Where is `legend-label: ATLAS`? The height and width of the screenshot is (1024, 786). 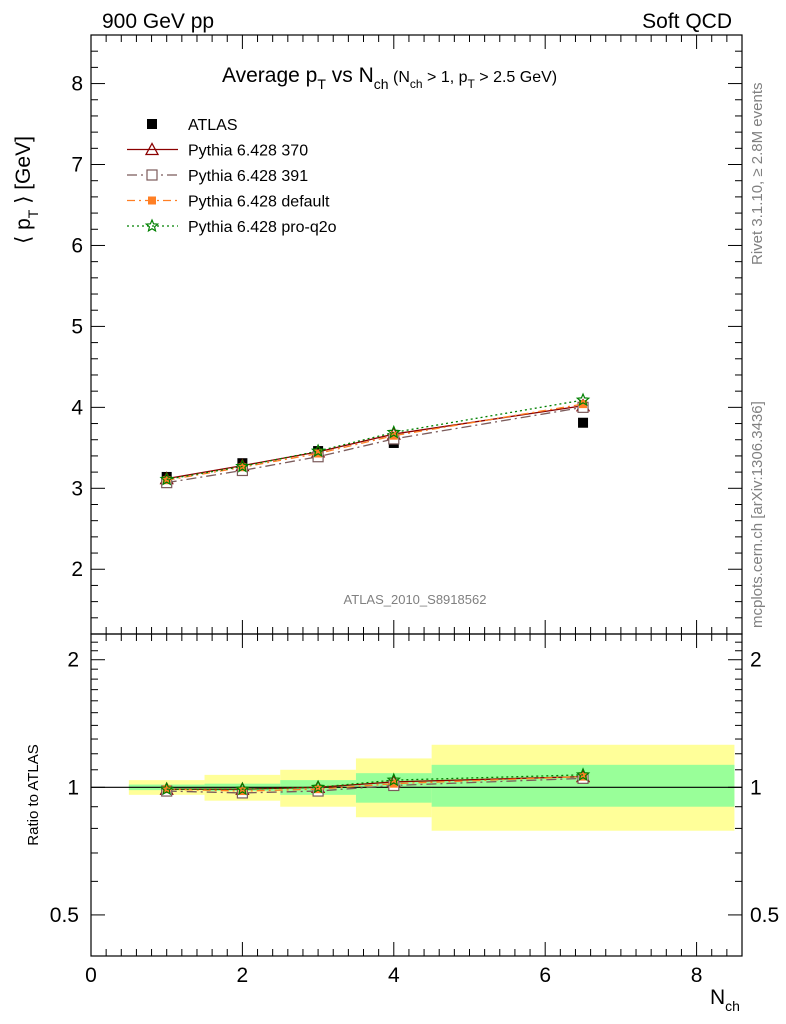
legend-label: ATLAS is located at coordinates (213, 125).